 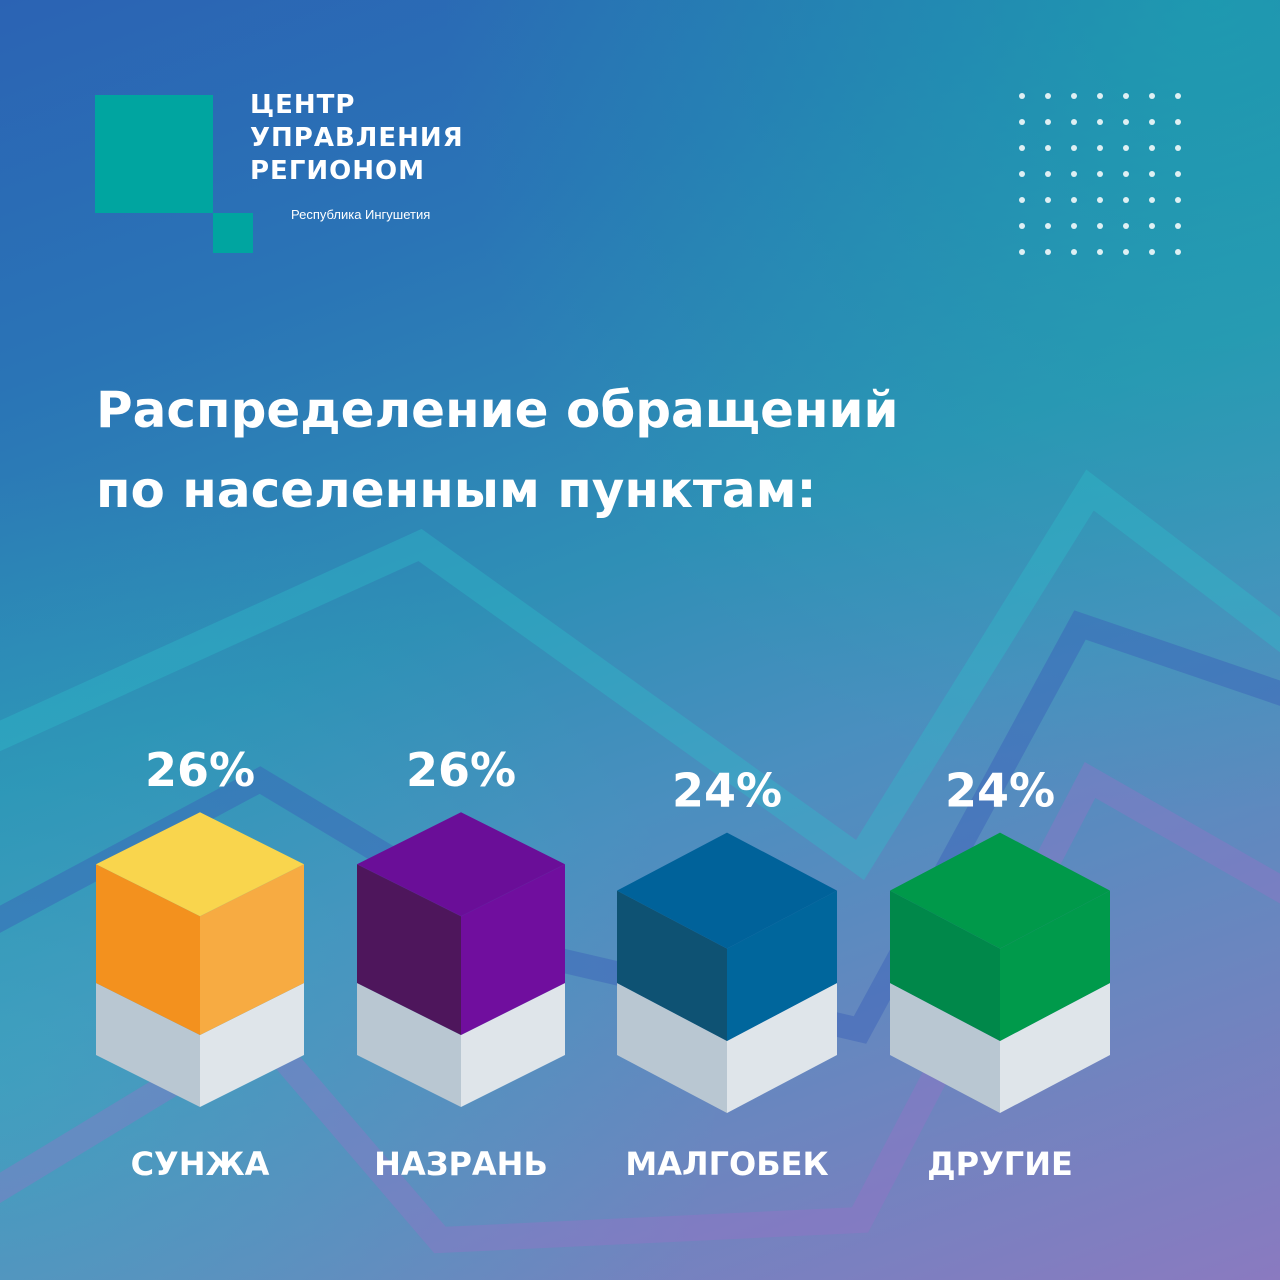 I want to click on logo-text-line-3: РЕГИОНОМ, so click(x=337, y=171).